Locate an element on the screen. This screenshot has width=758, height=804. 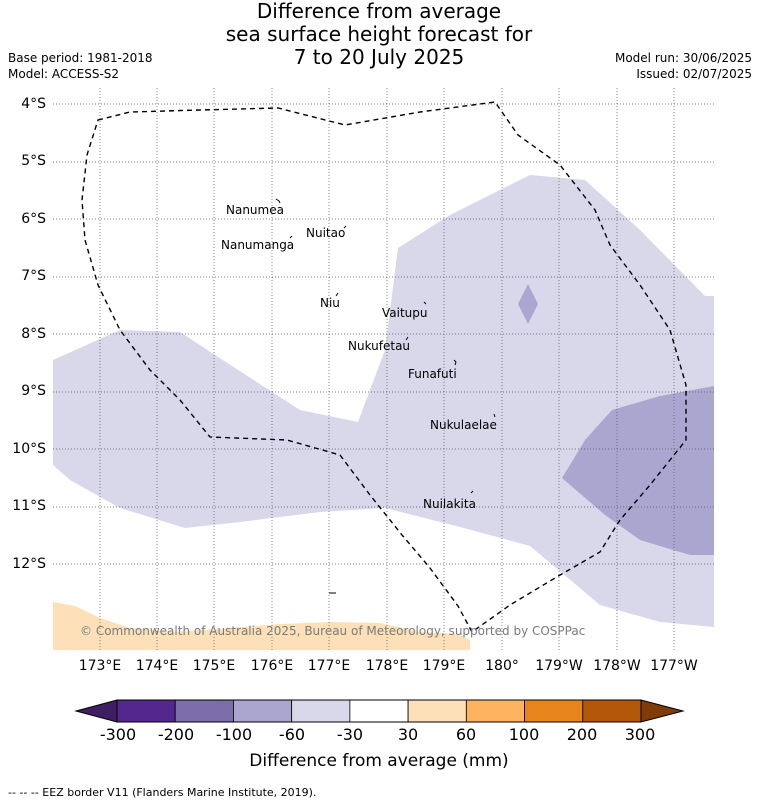
colorbar-tick-label: 30 is located at coordinates (408, 734).